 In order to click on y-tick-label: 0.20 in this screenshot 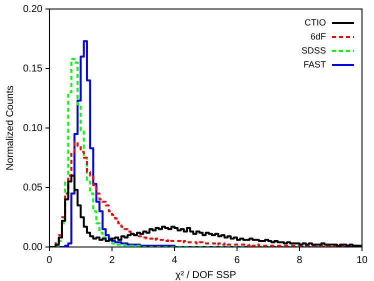, I will do `click(32, 9)`.